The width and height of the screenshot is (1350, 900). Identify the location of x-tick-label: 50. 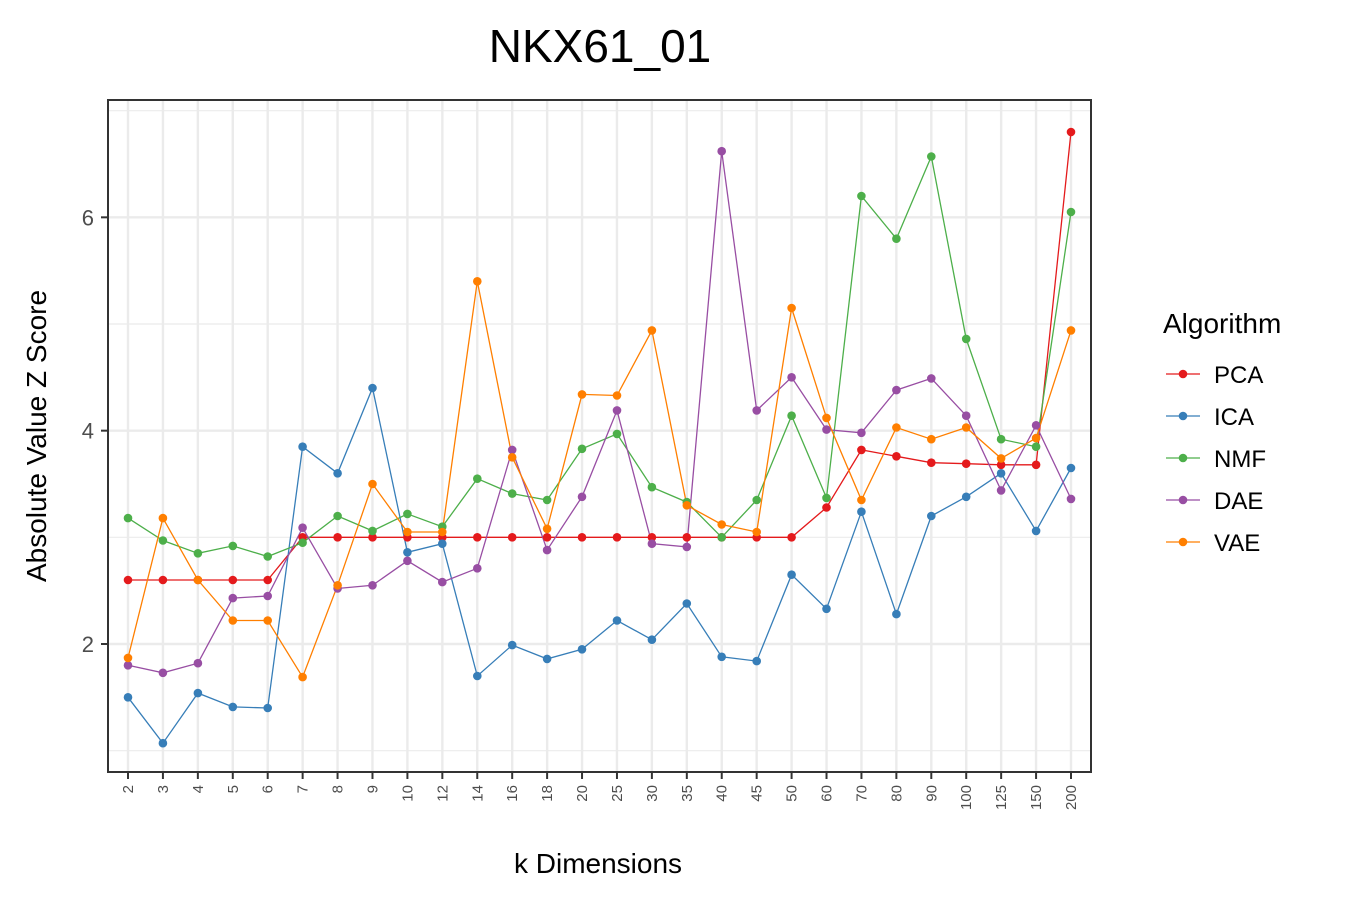
(792, 793).